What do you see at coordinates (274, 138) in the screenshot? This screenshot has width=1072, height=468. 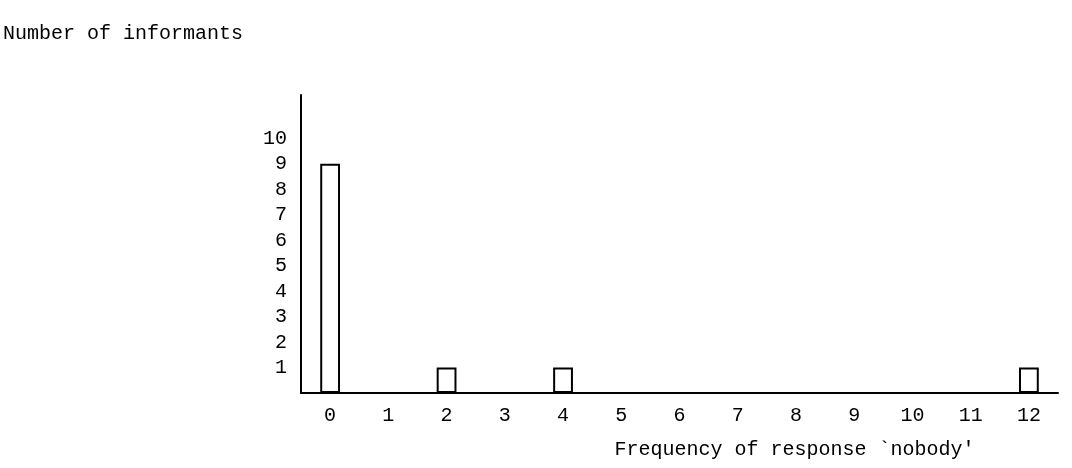 I see `y-tick-label: 10` at bounding box center [274, 138].